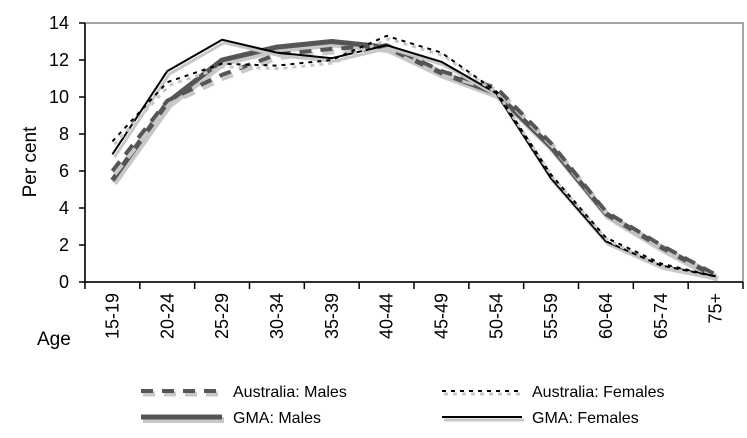 The image size is (747, 438). Describe the element at coordinates (167, 316) in the screenshot. I see `x-tick-label: 20-24` at that location.